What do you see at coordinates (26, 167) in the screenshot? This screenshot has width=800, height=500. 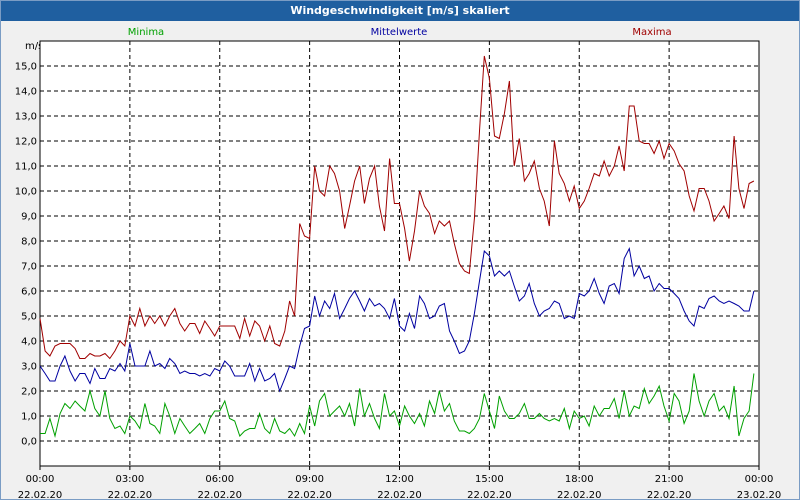 I see `y-tick-label: 11,0` at bounding box center [26, 167].